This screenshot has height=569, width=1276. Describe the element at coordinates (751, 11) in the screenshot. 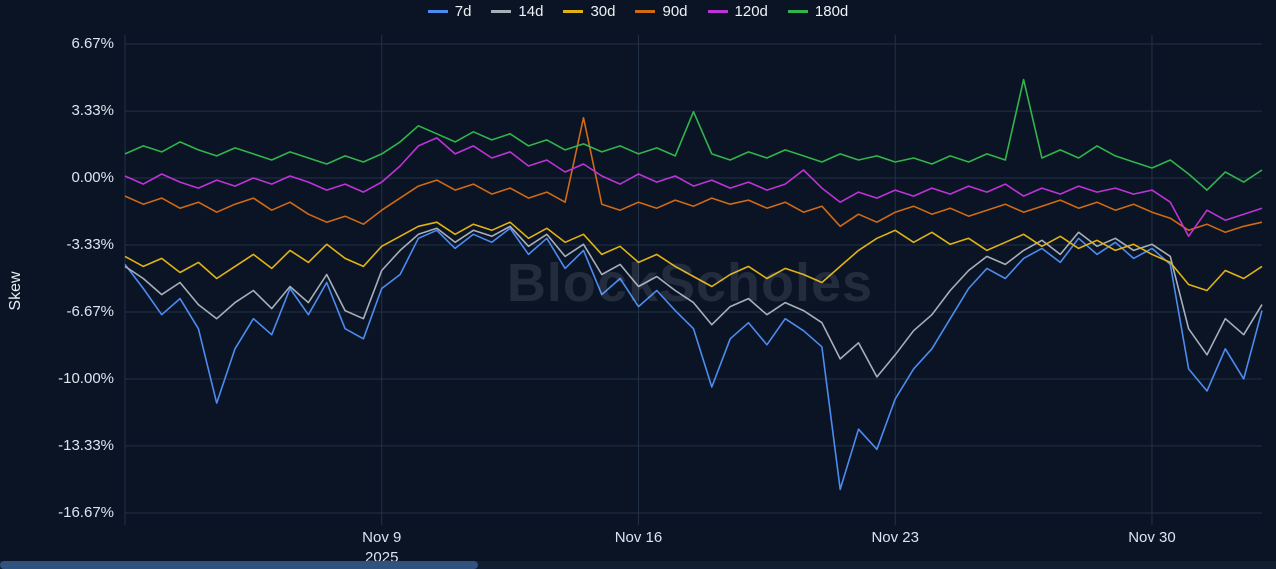

I see `legend-label: 120d` at that location.